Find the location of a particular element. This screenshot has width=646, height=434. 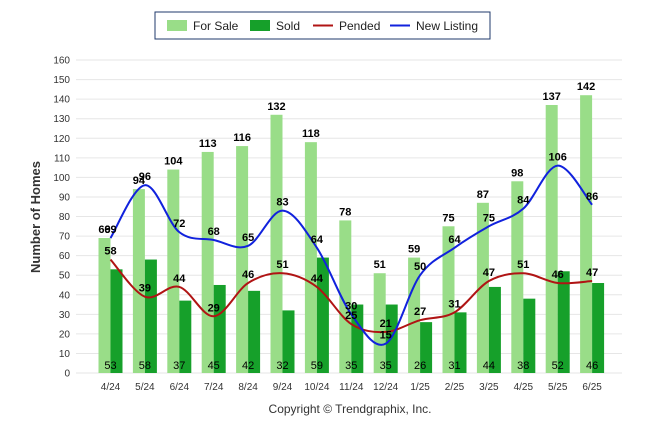

for-sale-value-label: 132 is located at coordinates (276, 107).